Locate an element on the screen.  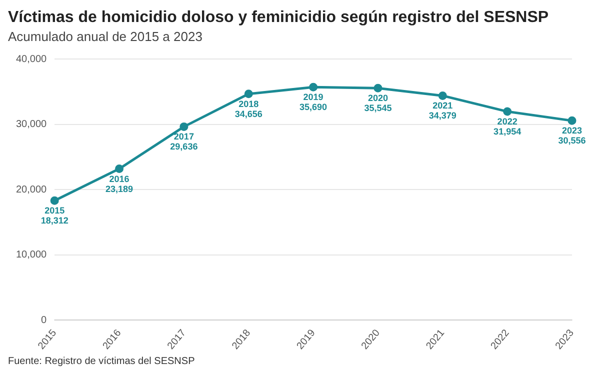
chart-title: Víctimas de homicidio doloso y feminicidio según registro del SESNSP is located at coordinates (279, 18).